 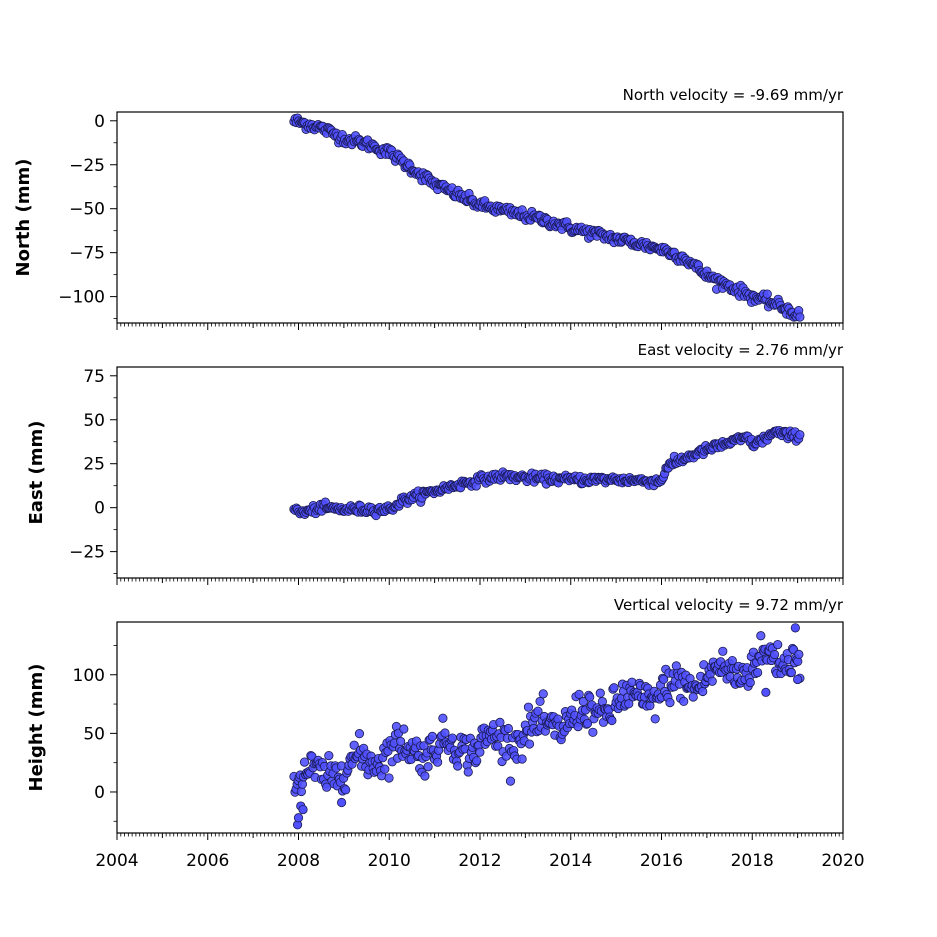 What do you see at coordinates (570, 861) in the screenshot?
I see `x-tick-label: 2014` at bounding box center [570, 861].